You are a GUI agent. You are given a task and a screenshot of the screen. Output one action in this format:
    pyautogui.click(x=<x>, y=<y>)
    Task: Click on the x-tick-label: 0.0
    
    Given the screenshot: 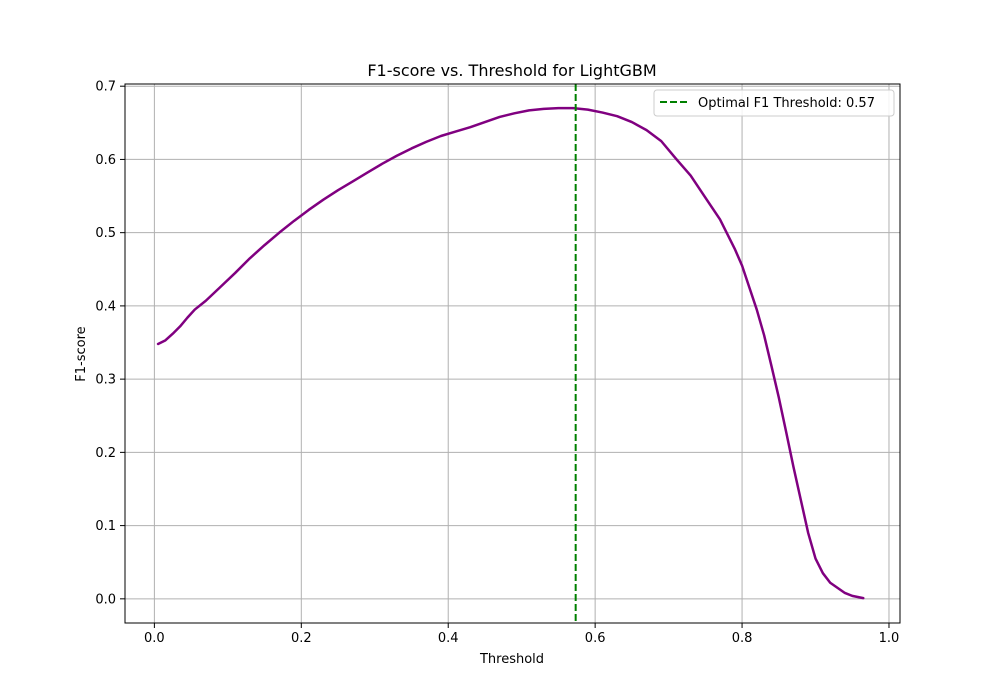 What is the action you would take?
    pyautogui.click(x=154, y=638)
    